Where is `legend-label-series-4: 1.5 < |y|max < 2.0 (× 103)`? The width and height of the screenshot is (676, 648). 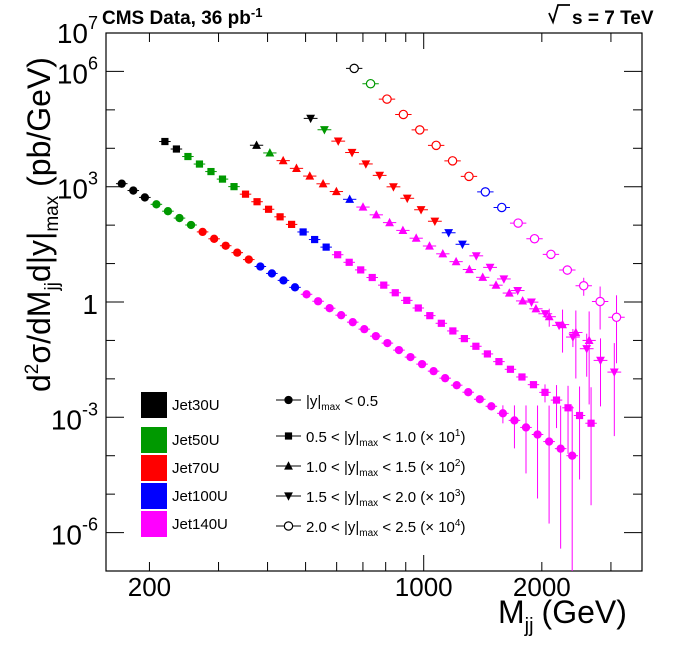 legend-label-series-4: 1.5 < |y|max < 2.0 (× 103) is located at coordinates (385, 498).